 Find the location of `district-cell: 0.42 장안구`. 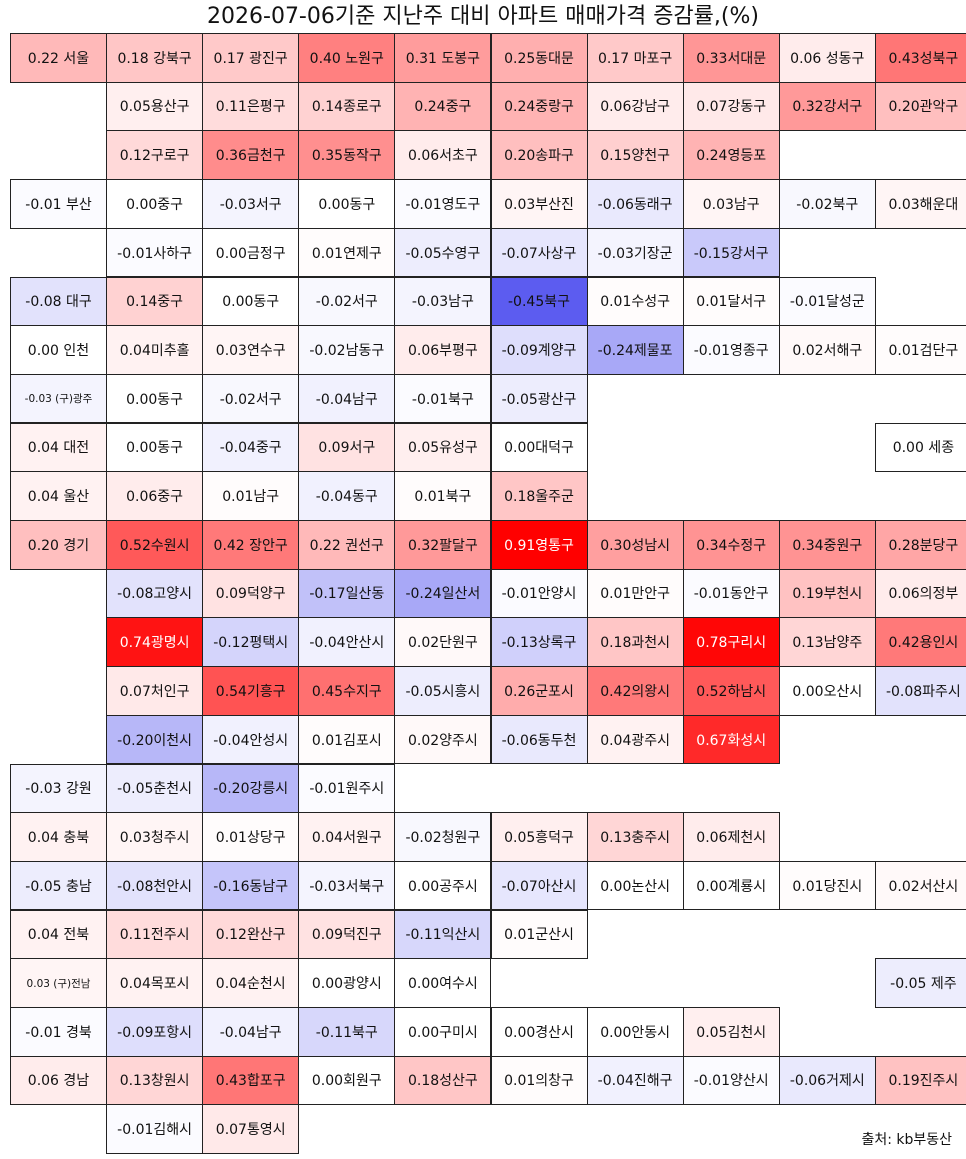

district-cell: 0.42 장안구 is located at coordinates (251, 545).